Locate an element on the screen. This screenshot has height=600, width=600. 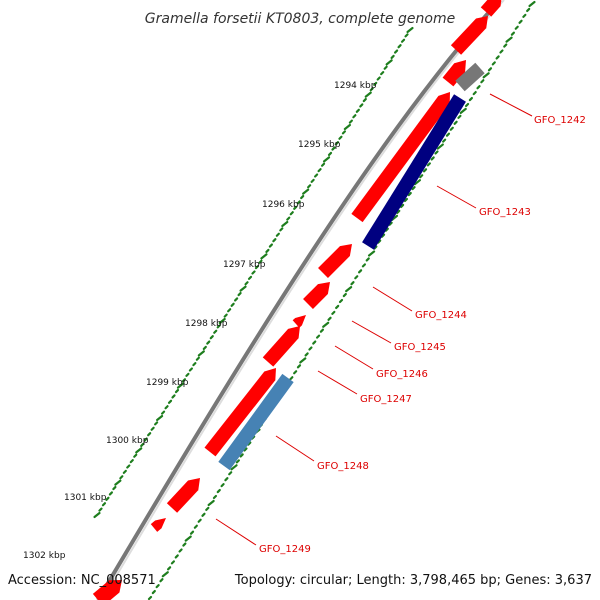
gene-label: GFO_1242 is located at coordinates (560, 120).